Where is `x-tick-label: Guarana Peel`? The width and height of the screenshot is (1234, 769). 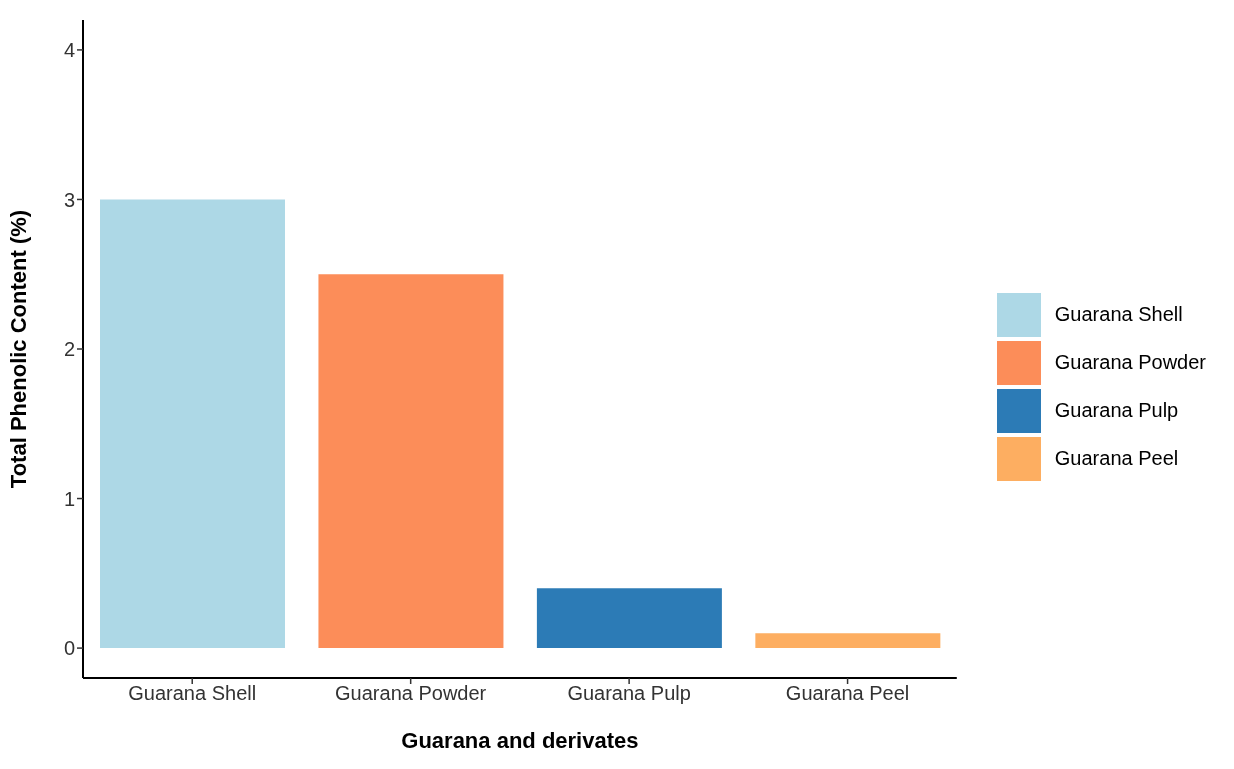
x-tick-label: Guarana Peel is located at coordinates (847, 693).